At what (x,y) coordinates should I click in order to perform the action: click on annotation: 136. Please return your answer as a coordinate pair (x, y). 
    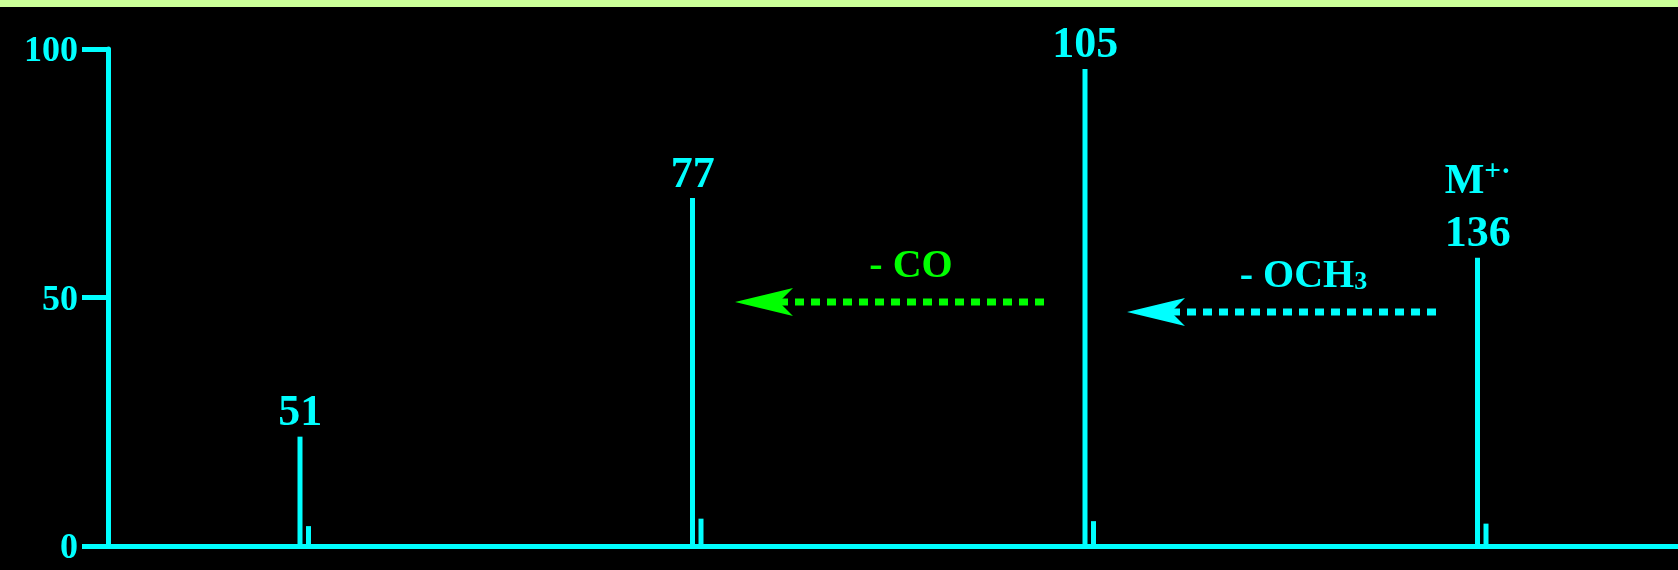
    Looking at the image, I should click on (1477, 232).